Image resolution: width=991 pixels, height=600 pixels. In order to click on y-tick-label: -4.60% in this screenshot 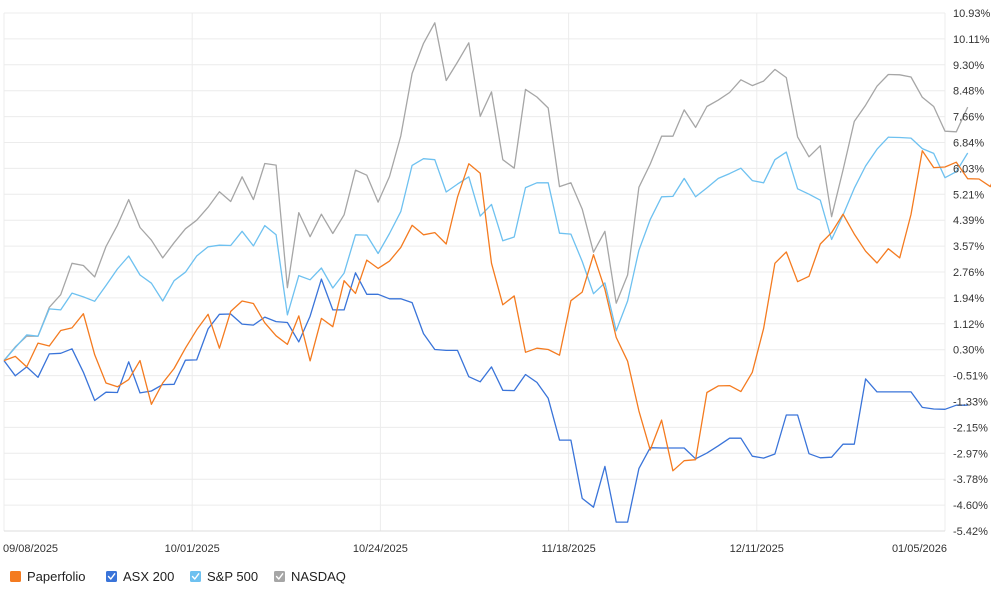, I will do `click(970, 506)`.